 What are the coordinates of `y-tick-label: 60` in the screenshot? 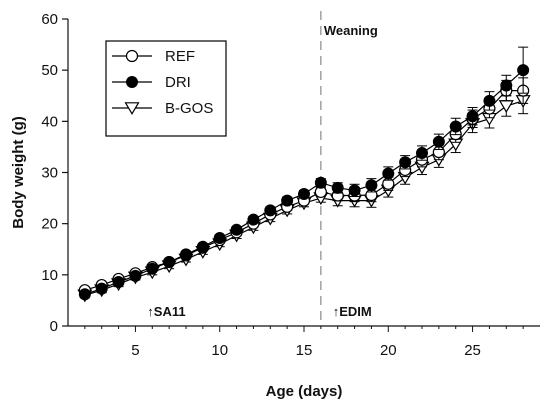 It's located at (49, 19).